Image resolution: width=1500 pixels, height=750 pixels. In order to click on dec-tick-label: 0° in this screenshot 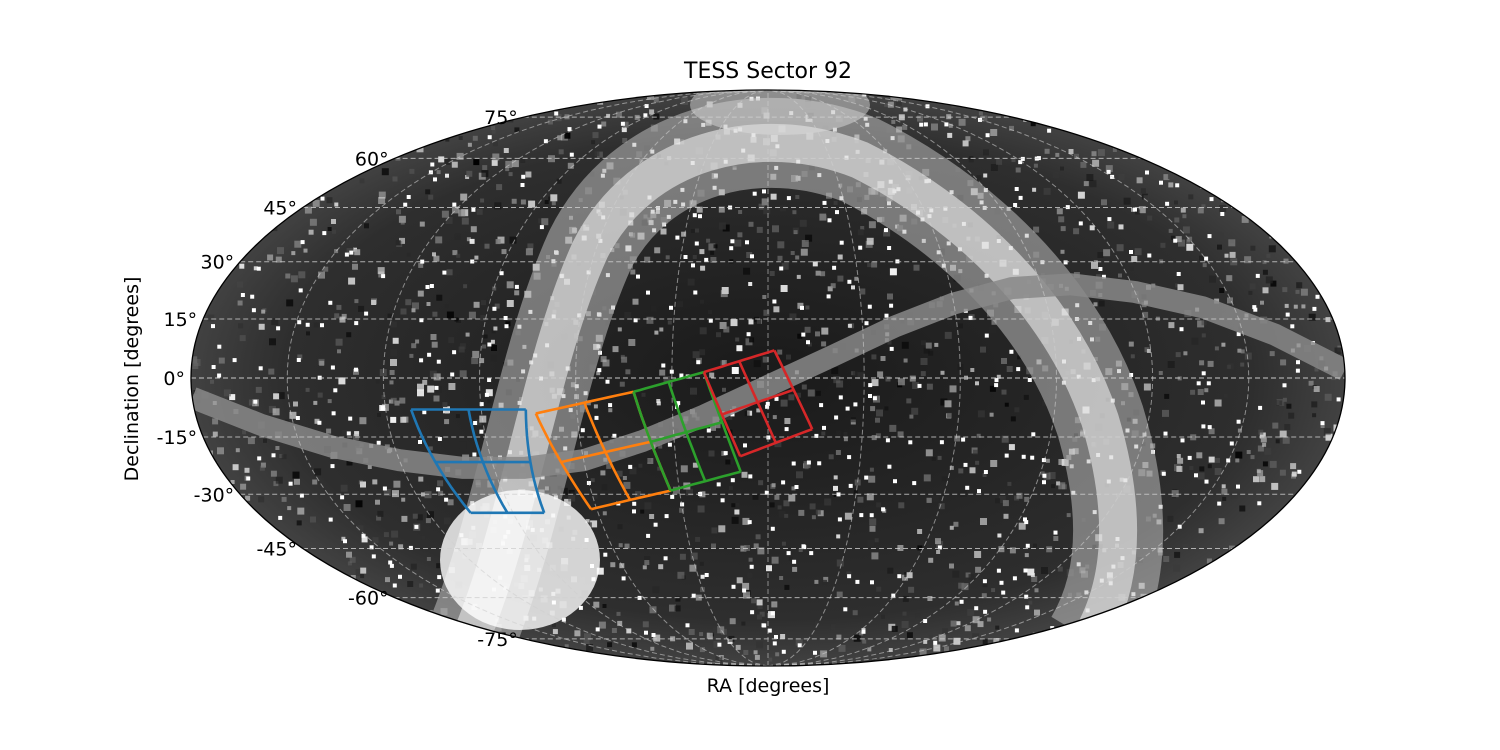, I will do `click(174, 379)`.